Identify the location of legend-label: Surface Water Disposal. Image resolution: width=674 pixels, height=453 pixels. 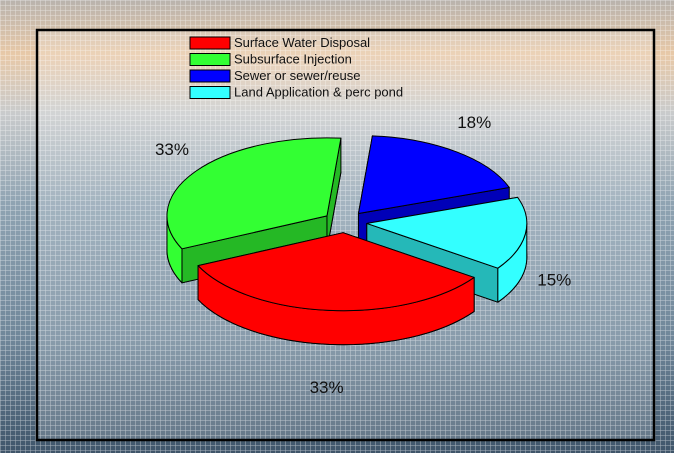
(302, 42).